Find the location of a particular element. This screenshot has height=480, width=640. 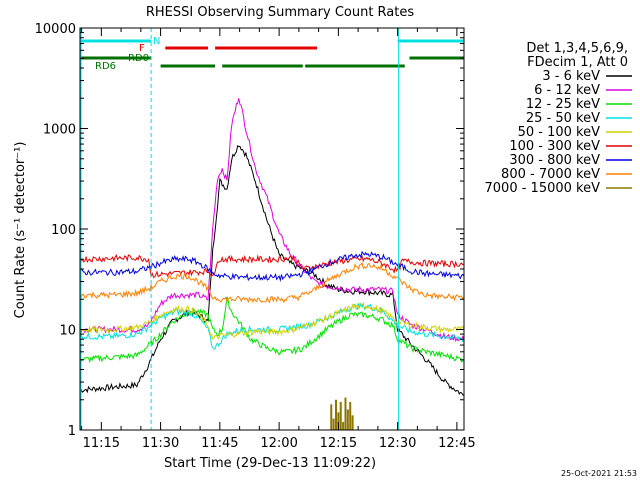

legend-entry-label: 100 - 300 keV is located at coordinates (554, 146).